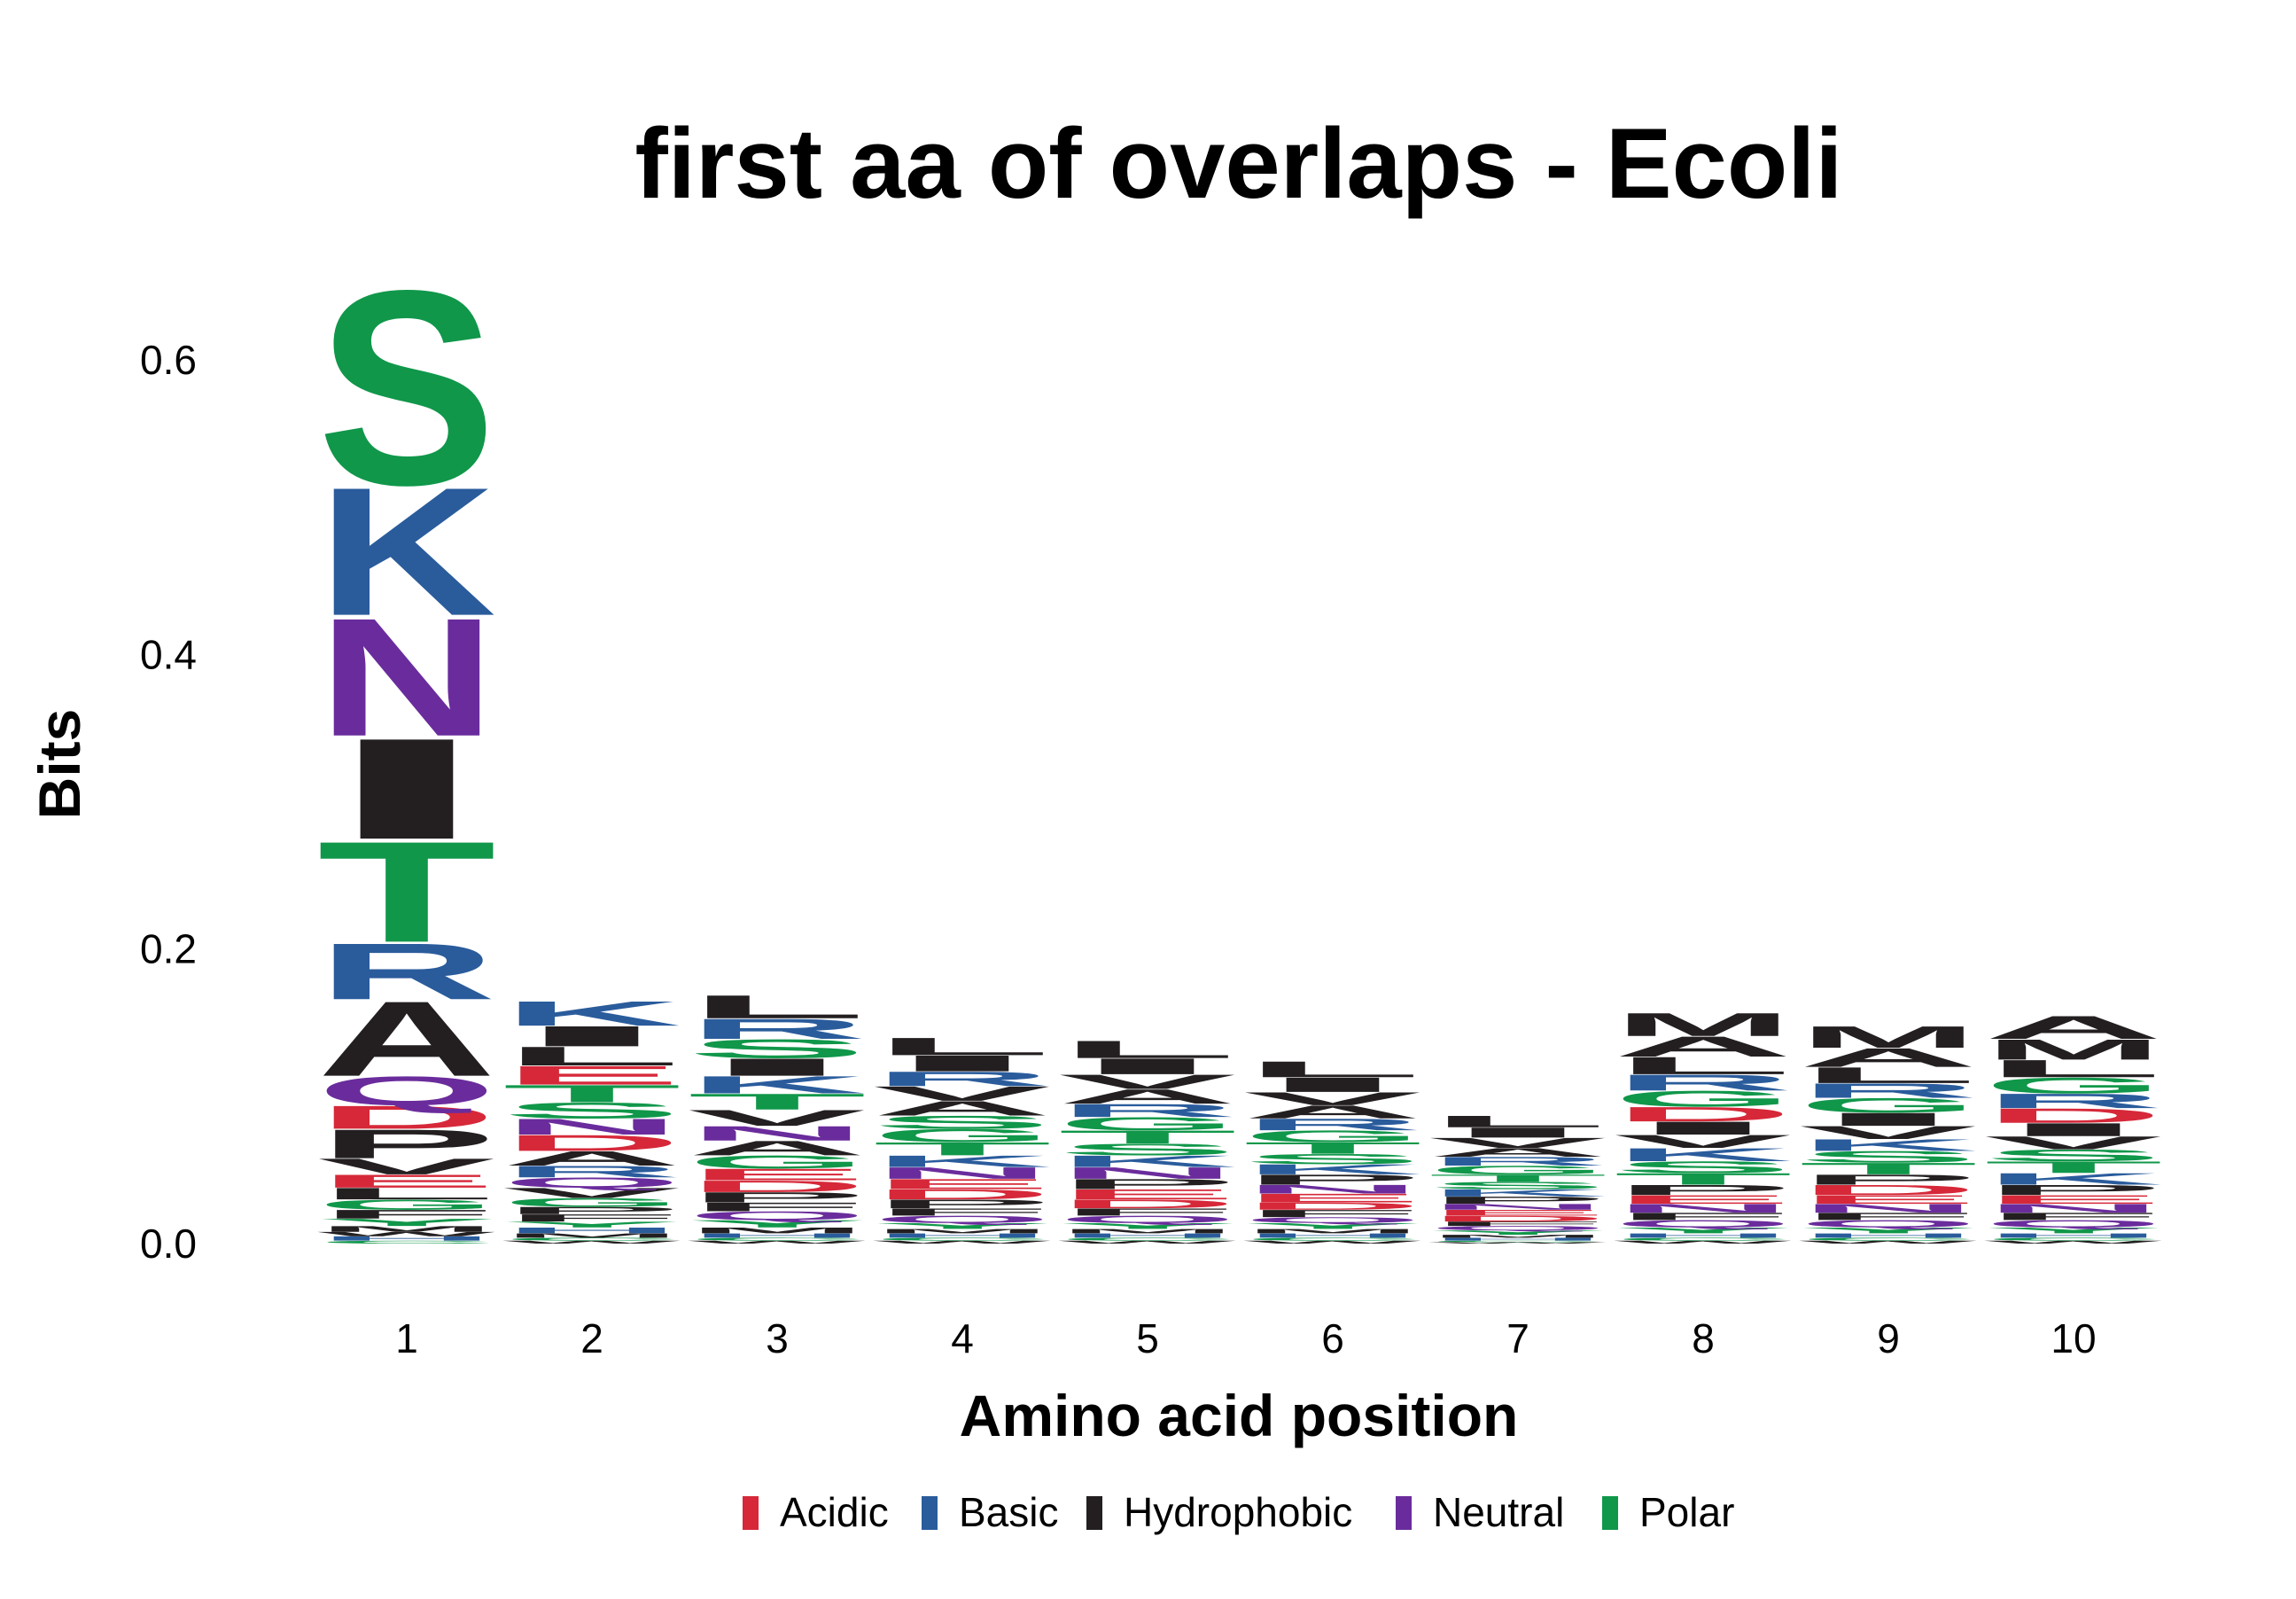 The image size is (2296, 1599). What do you see at coordinates (1008, 1512) in the screenshot?
I see `legend-label: Basic` at bounding box center [1008, 1512].